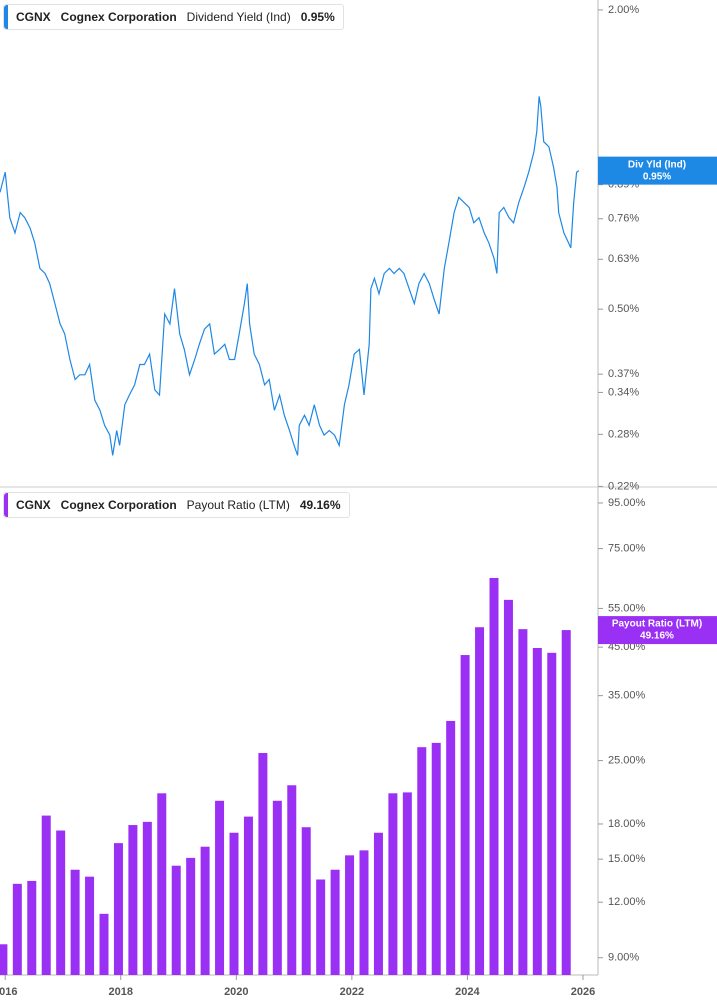 The width and height of the screenshot is (717, 1005). Describe the element at coordinates (657, 624) in the screenshot. I see `value-tag-label: Payout Ratio (LTM)` at that location.